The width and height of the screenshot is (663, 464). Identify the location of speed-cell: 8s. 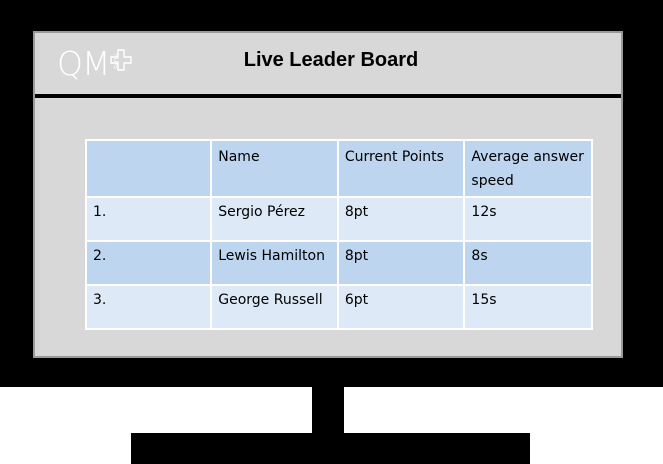
(528, 263).